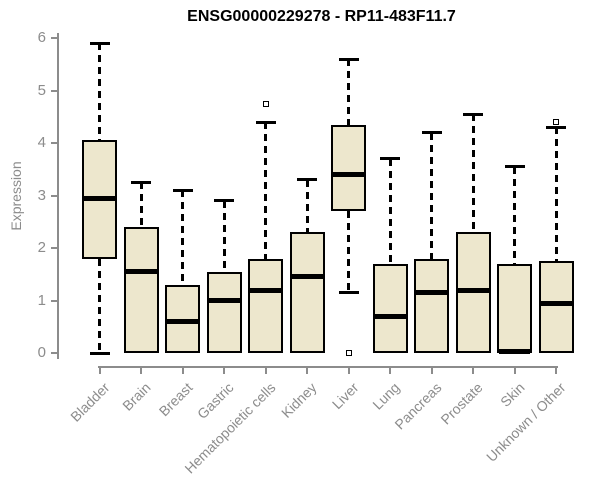 This screenshot has height=500, width=600. What do you see at coordinates (41, 352) in the screenshot?
I see `y-tick-label: 0` at bounding box center [41, 352].